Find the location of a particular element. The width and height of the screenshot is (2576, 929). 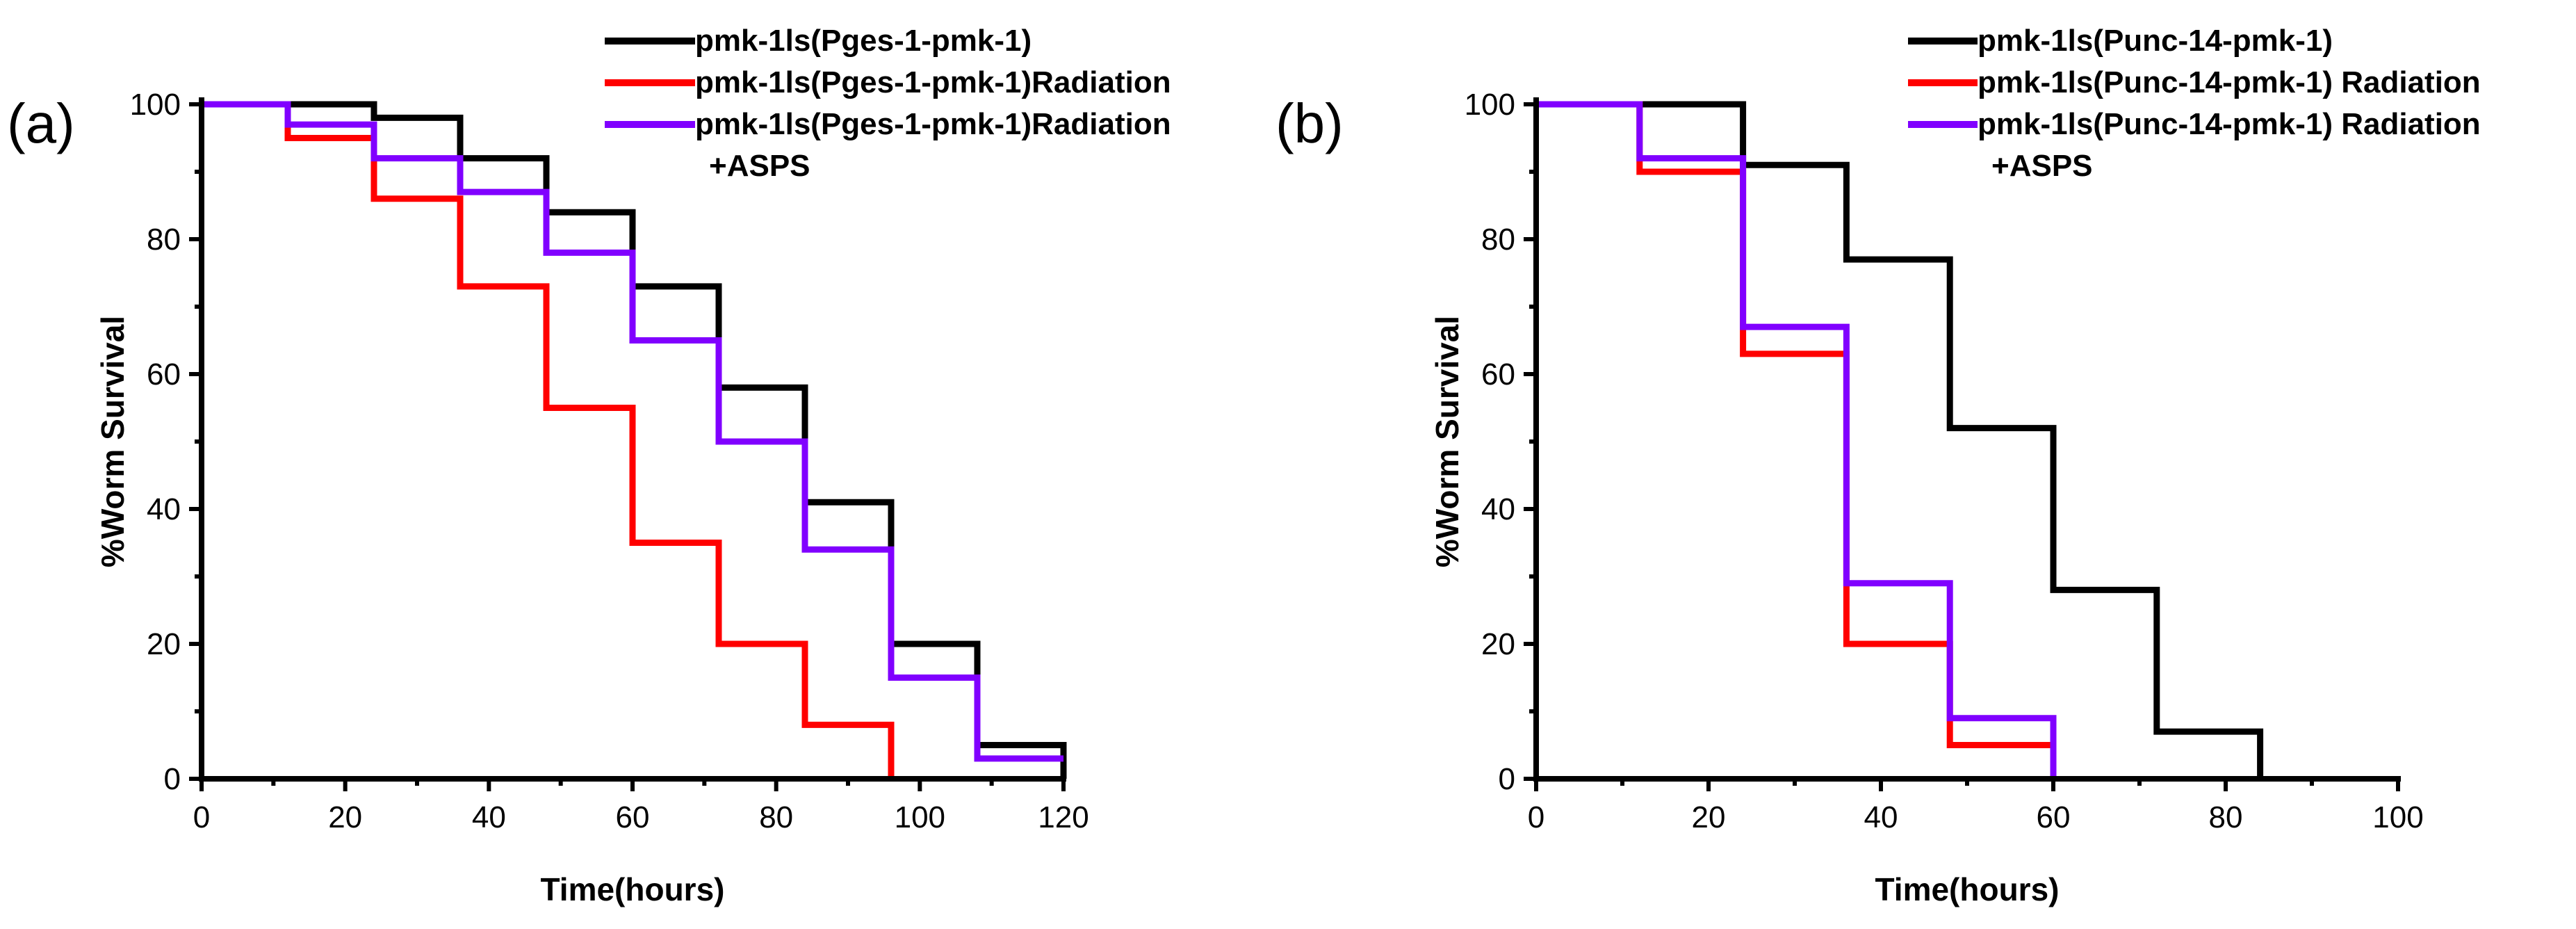

panel-label: (b) is located at coordinates (1309, 123).